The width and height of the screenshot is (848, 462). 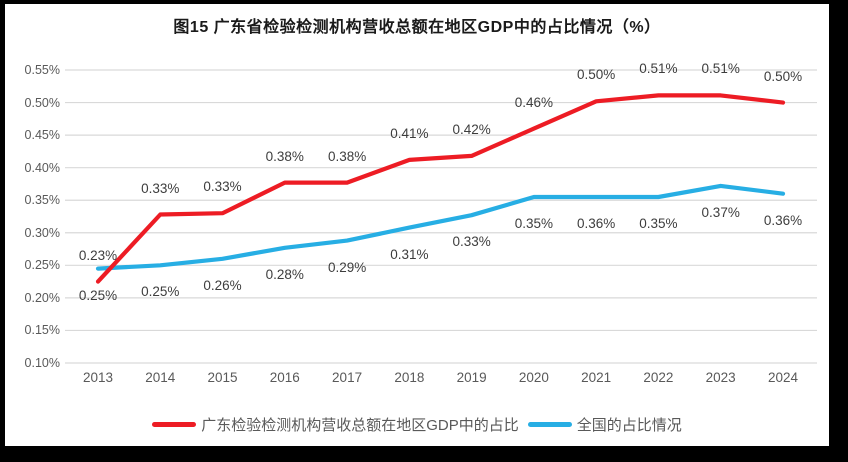 I want to click on y-axis-tick-label: 0.40%, so click(x=42, y=167).